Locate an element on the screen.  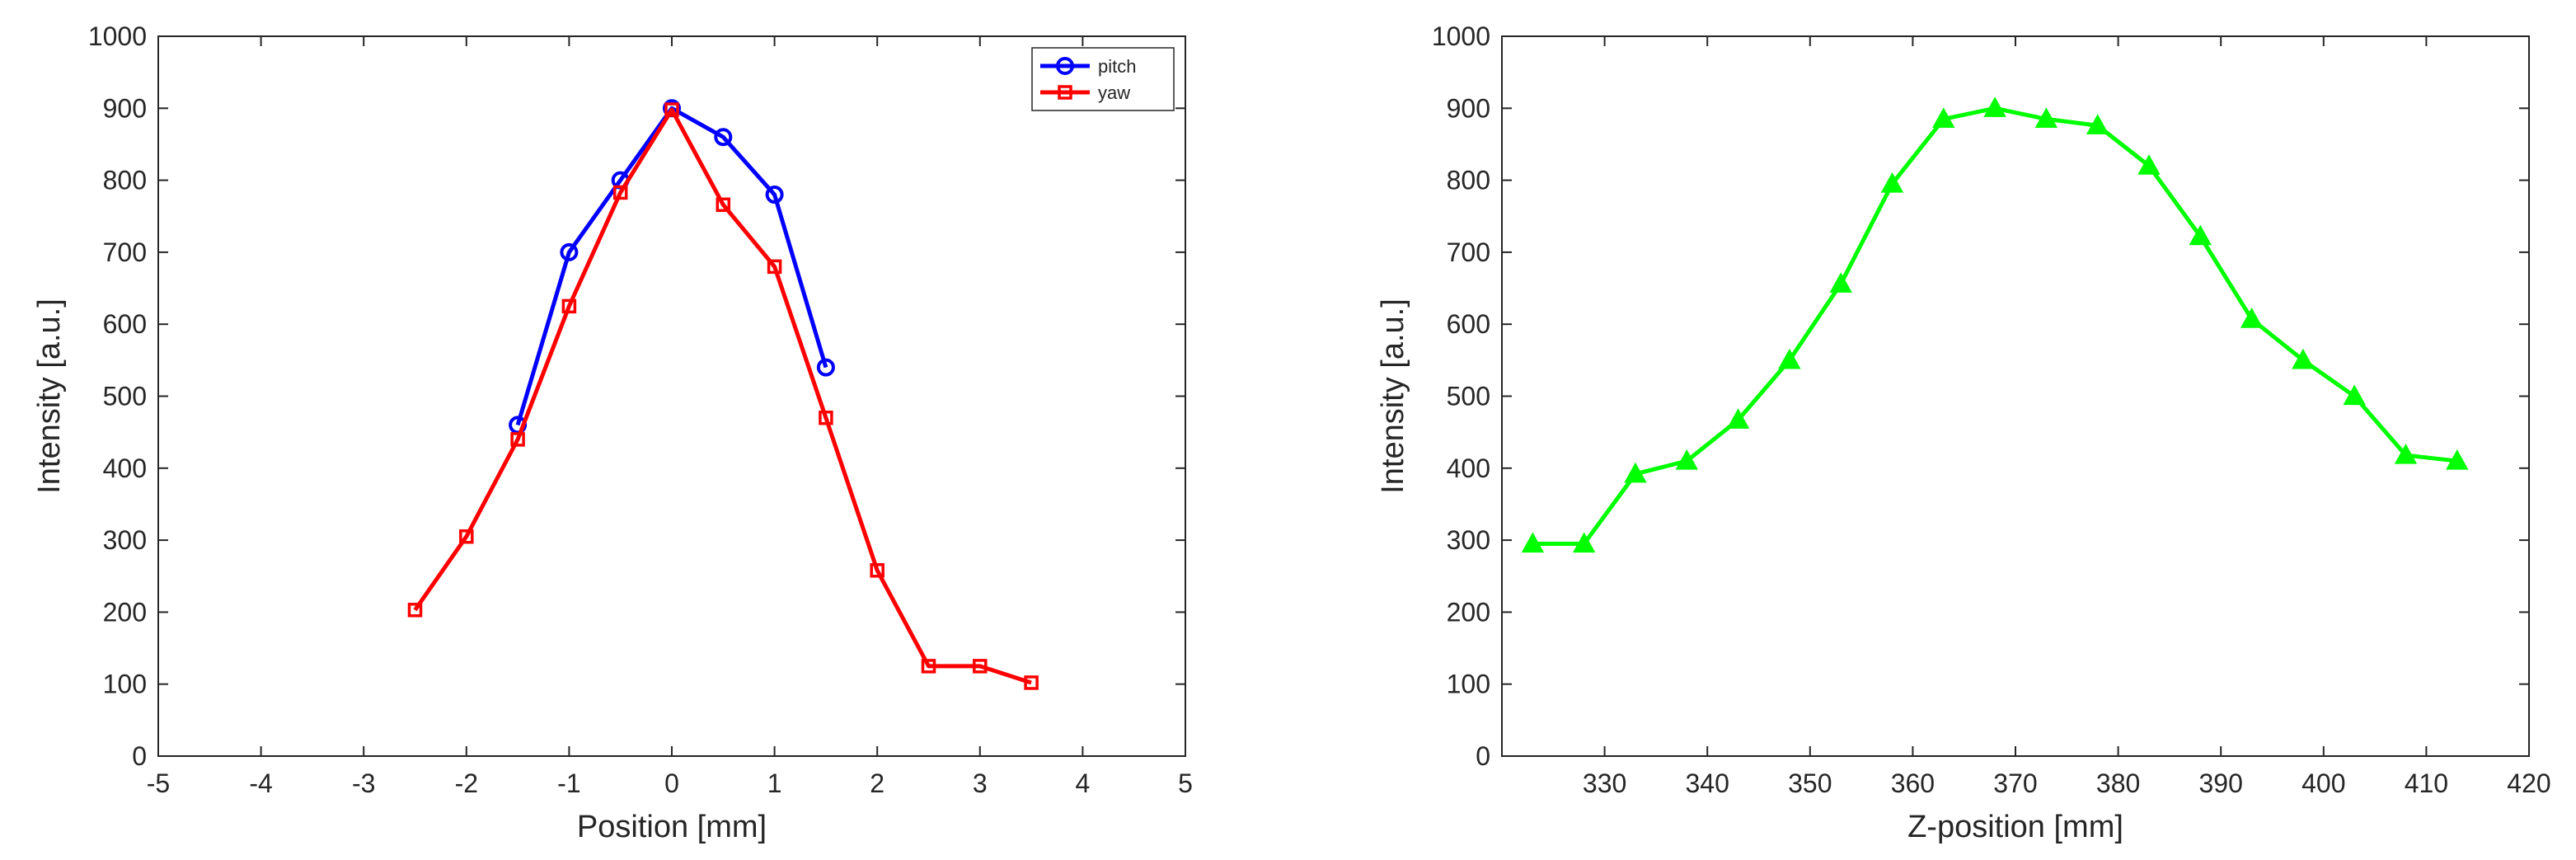
legend-entry-pitch: pitch is located at coordinates (1117, 66).